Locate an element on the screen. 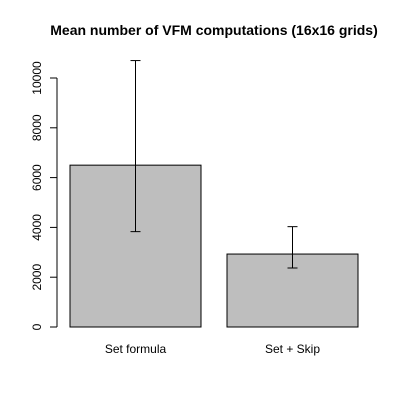 Image resolution: width=400 pixels, height=400 pixels. y-tick-label: 0 is located at coordinates (37, 326).